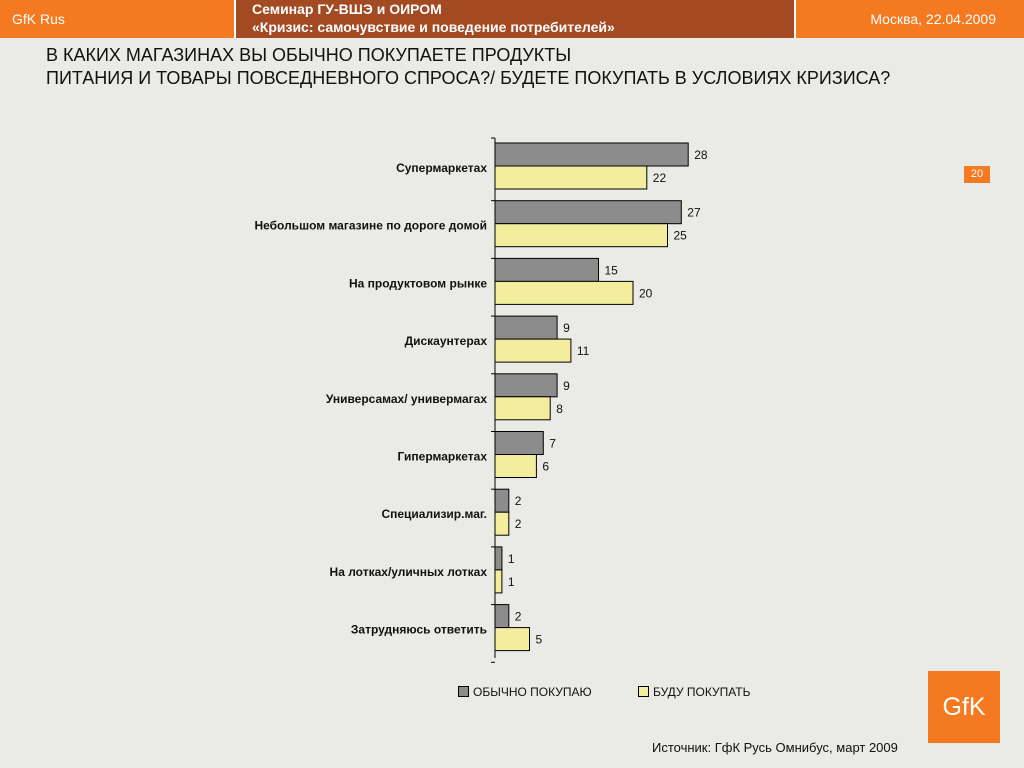 This screenshot has height=768, width=1024. I want to click on legend-swatch-series2, so click(643, 691).